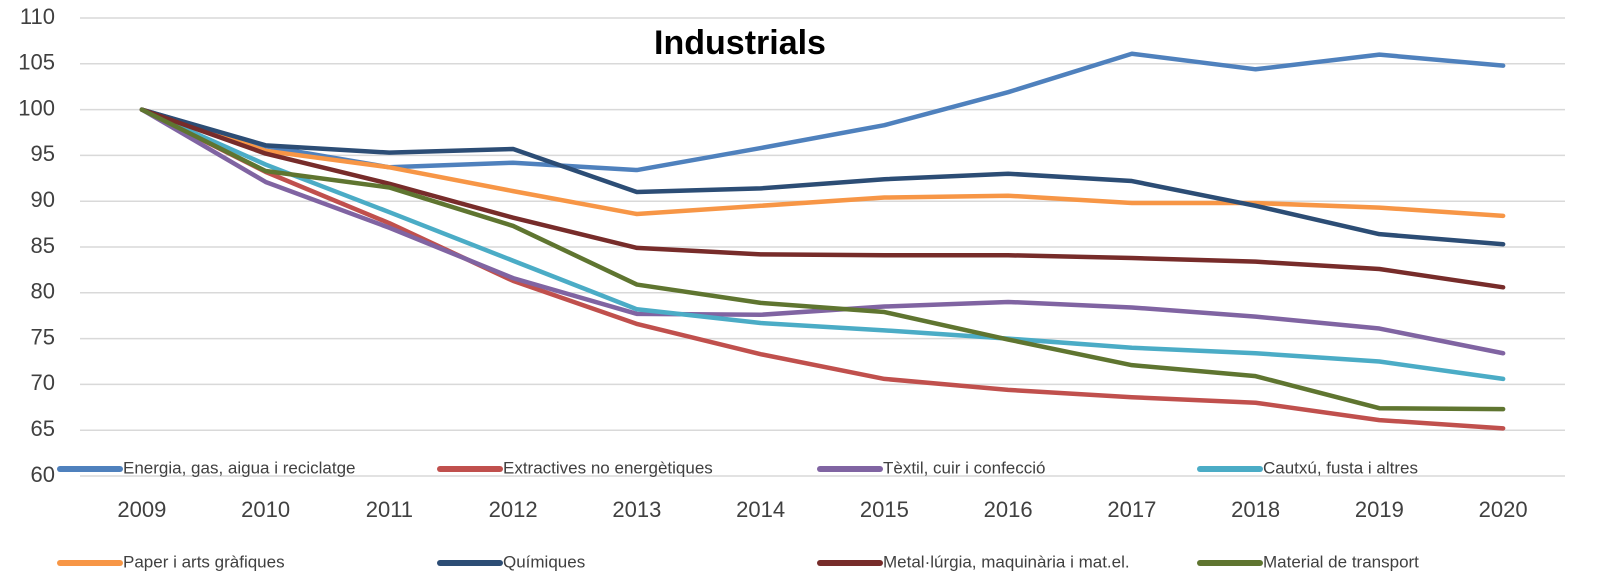  What do you see at coordinates (204, 561) in the screenshot?
I see `legend-label: Paper i arts gràfiques` at bounding box center [204, 561].